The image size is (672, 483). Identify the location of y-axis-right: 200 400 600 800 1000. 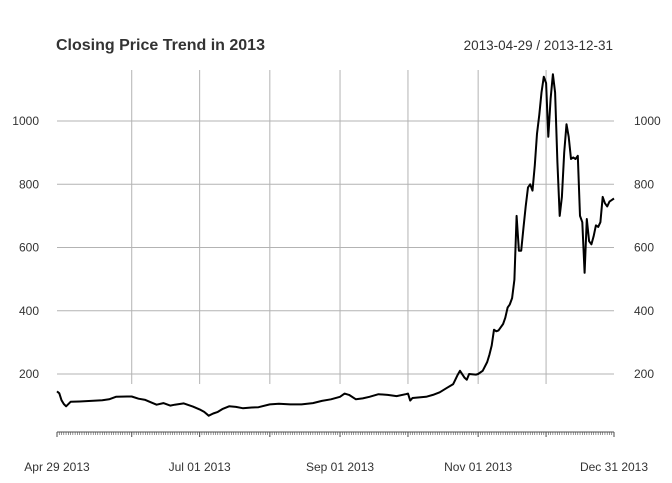
(647, 247).